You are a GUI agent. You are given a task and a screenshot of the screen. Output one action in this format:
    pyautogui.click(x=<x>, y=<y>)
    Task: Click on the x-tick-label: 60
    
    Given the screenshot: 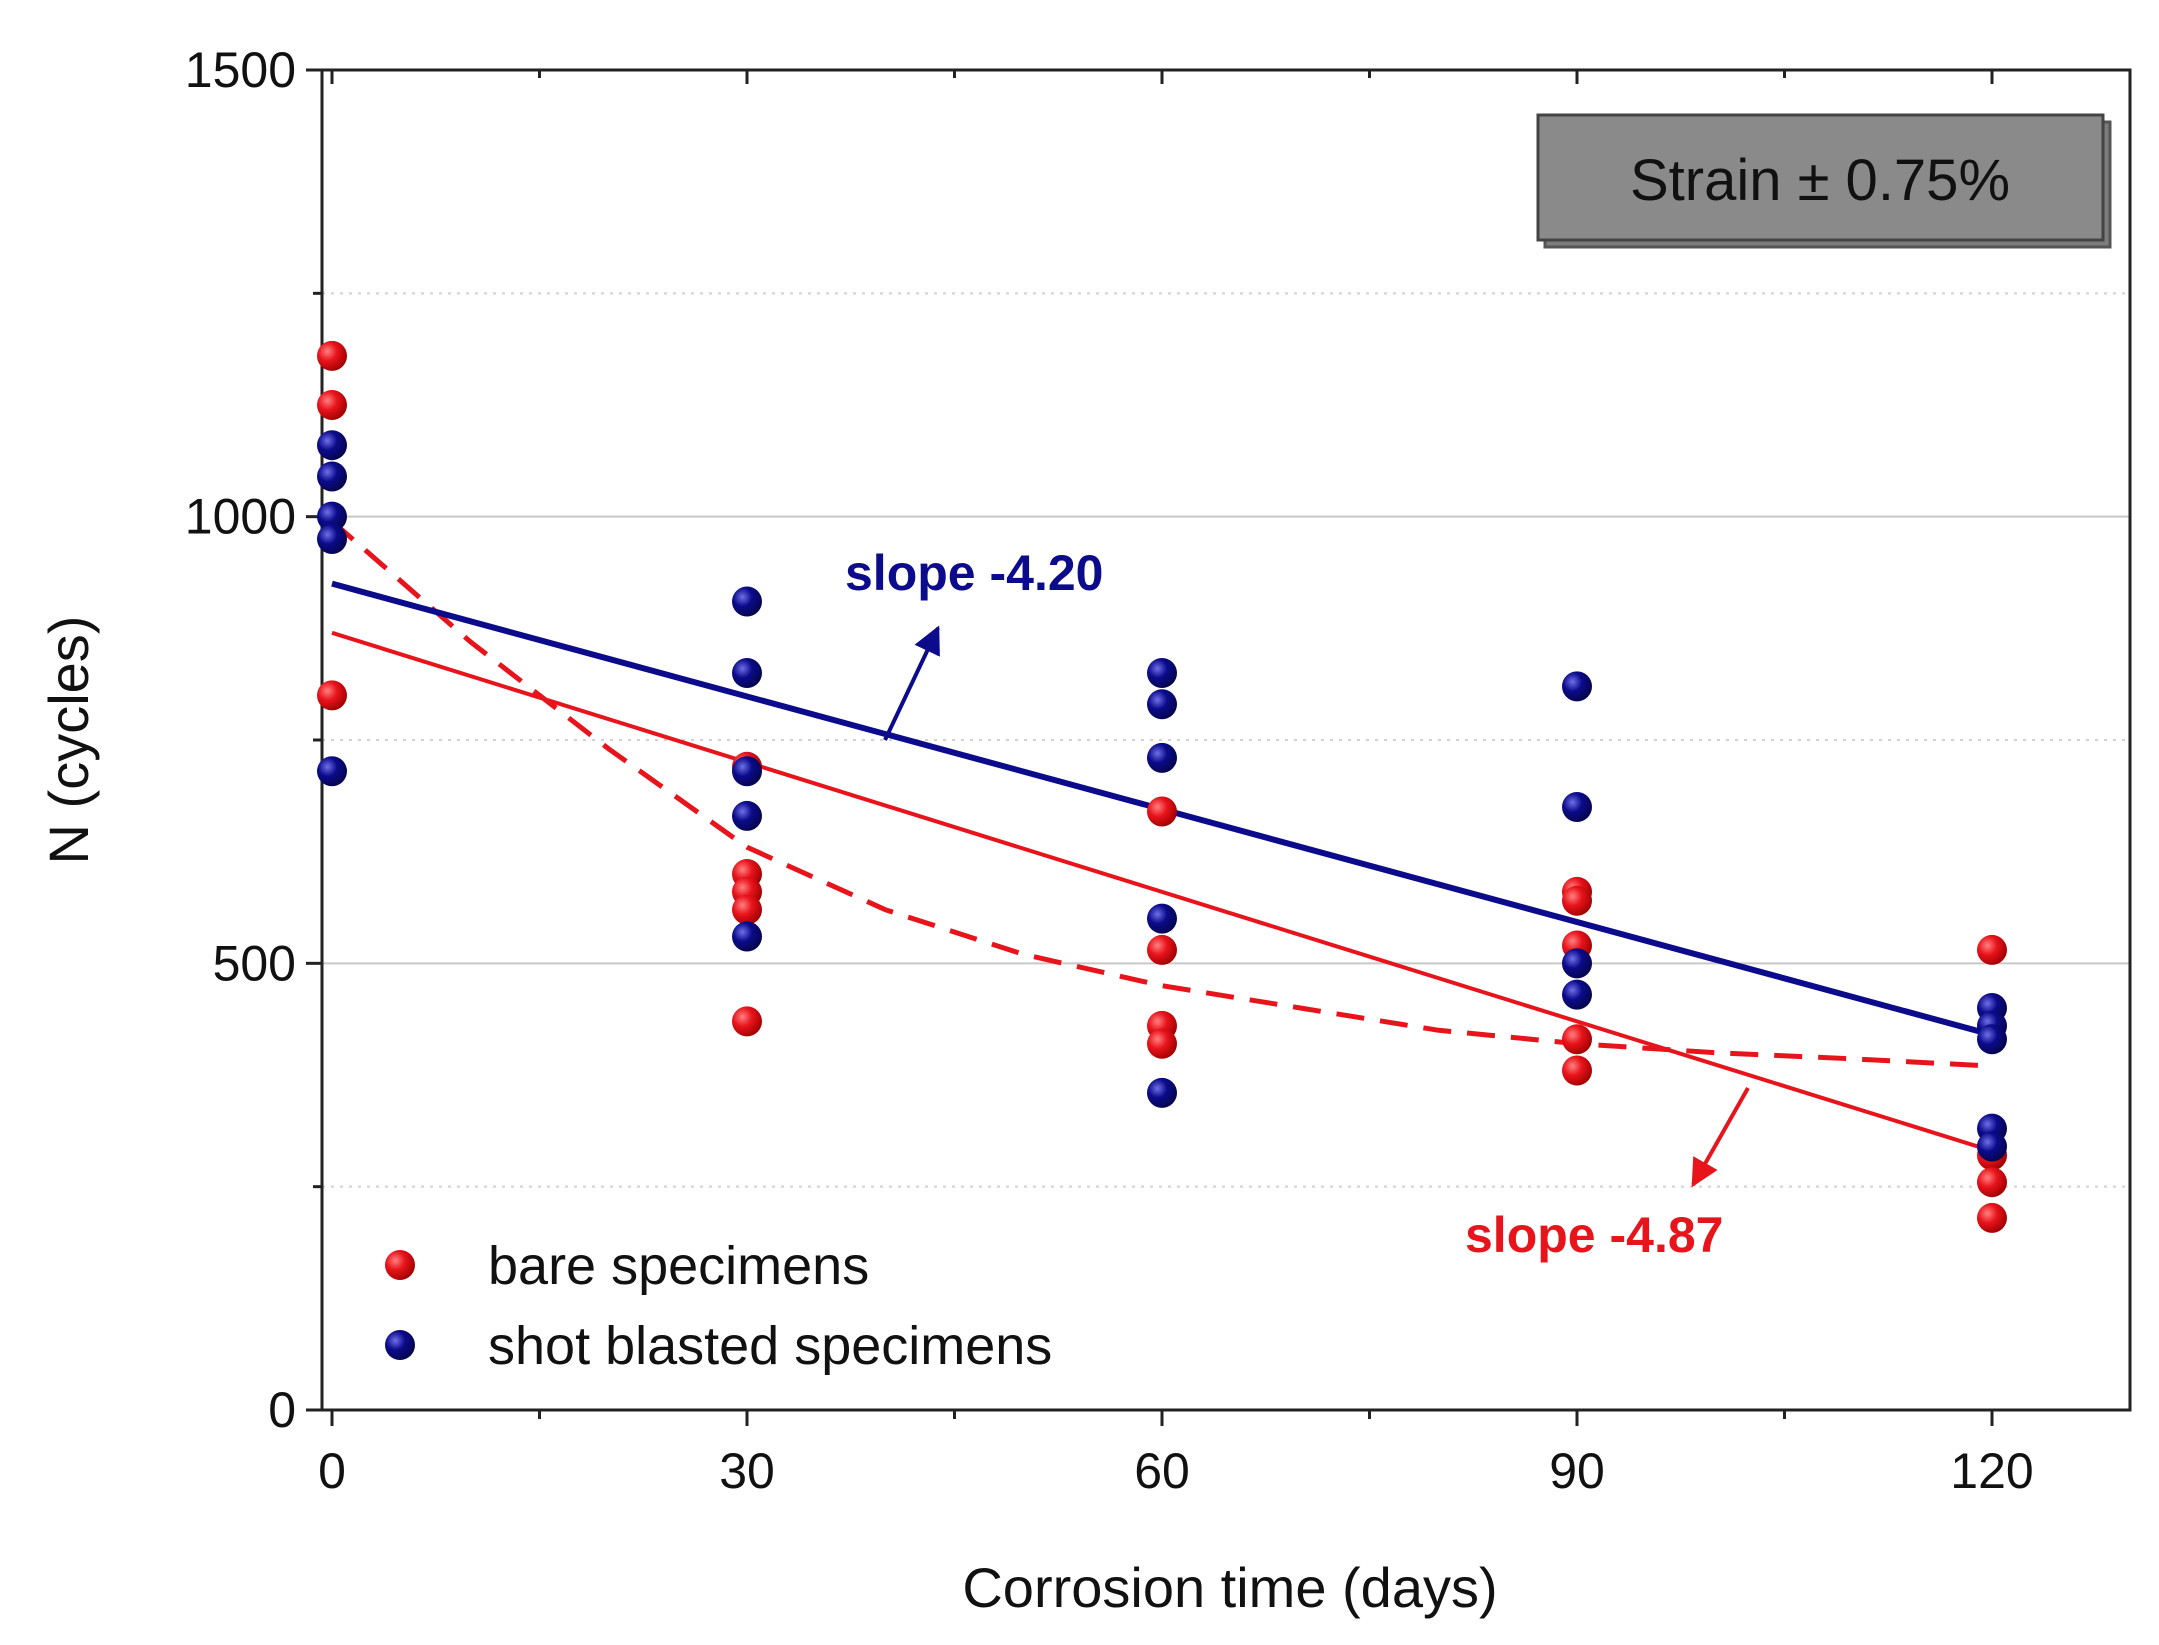 What is the action you would take?
    pyautogui.click(x=1162, y=1471)
    